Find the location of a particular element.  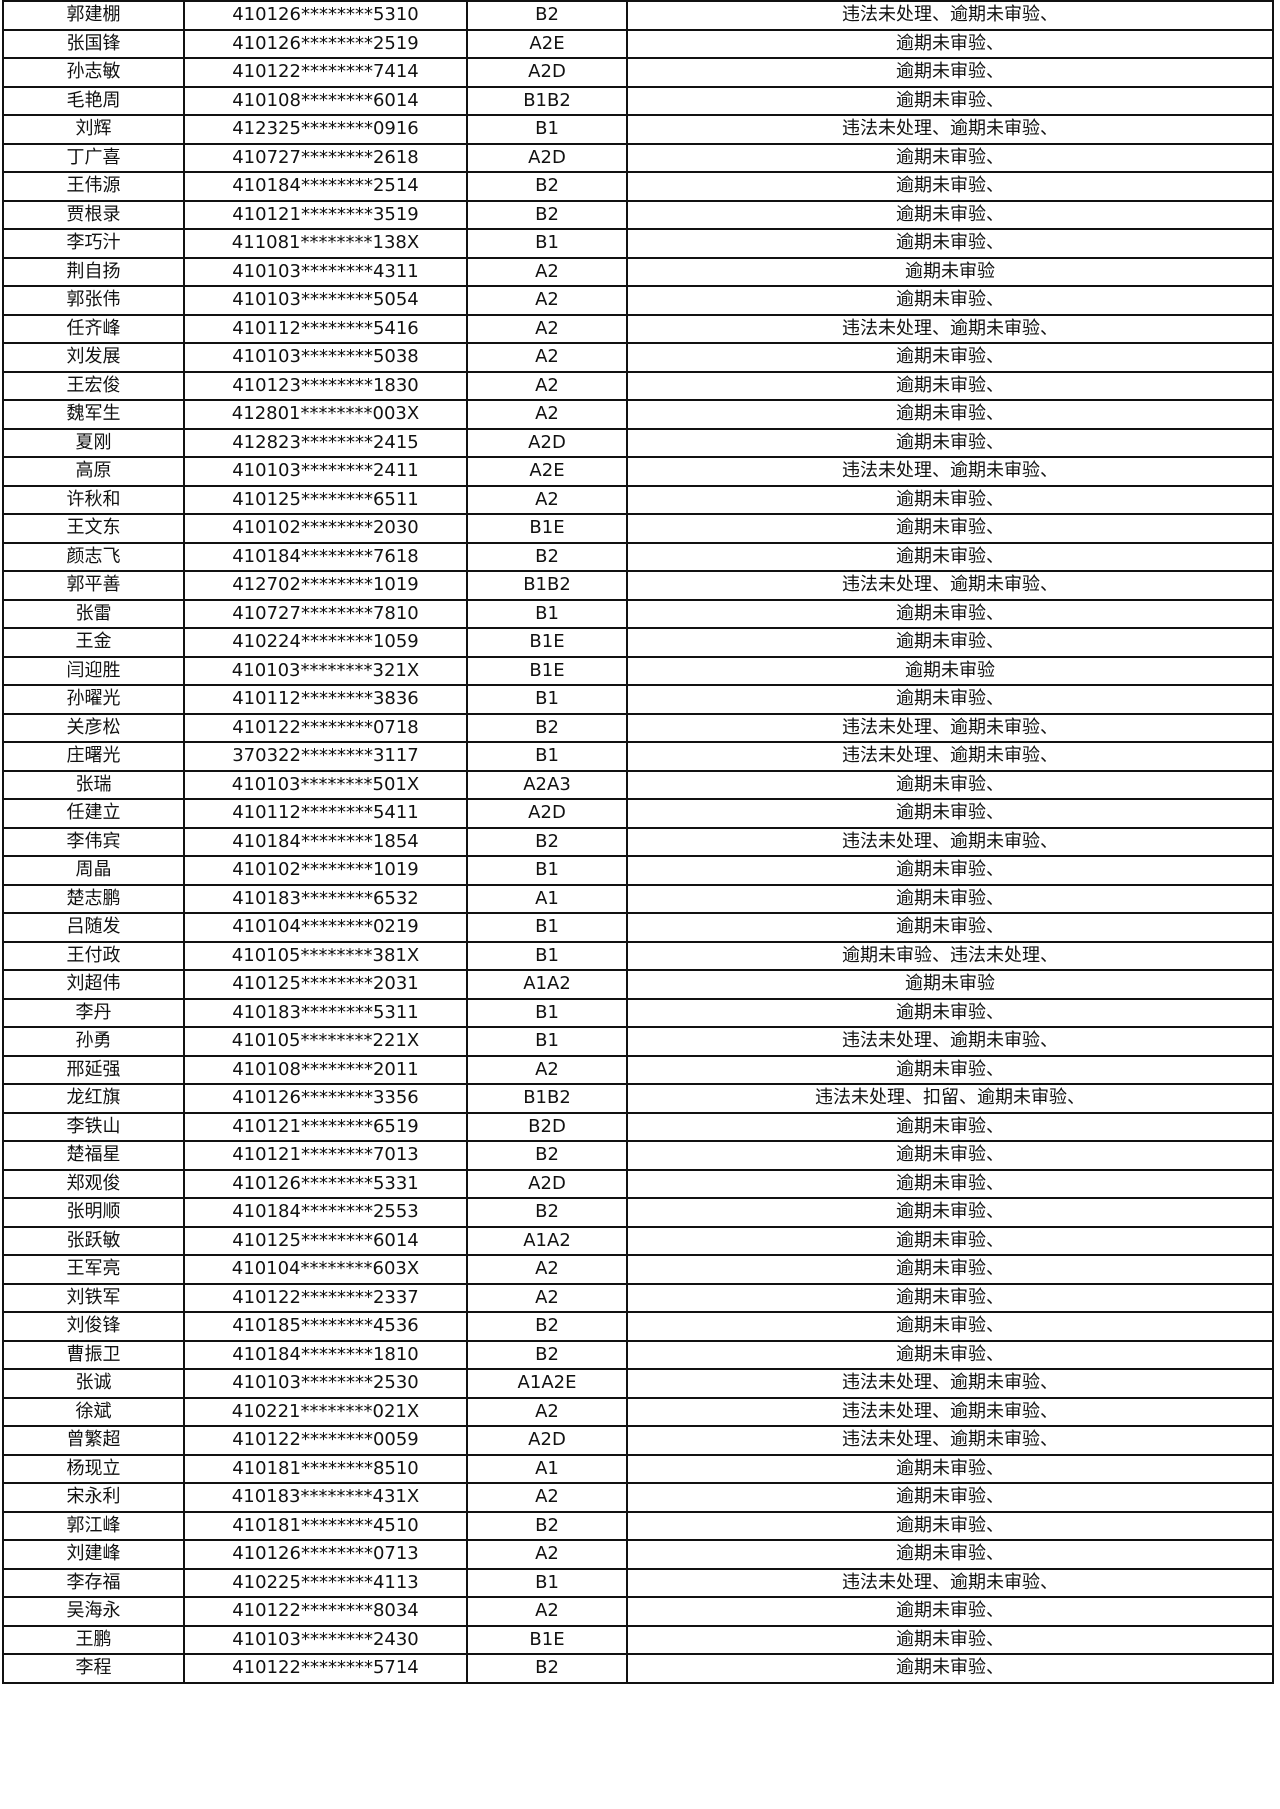

name-cell: 郭张伟 is located at coordinates (93, 300).